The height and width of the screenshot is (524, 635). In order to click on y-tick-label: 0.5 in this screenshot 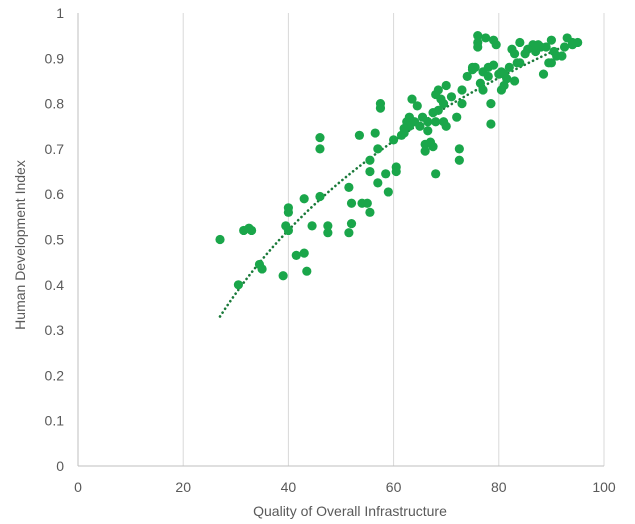, I will do `click(55, 240)`.